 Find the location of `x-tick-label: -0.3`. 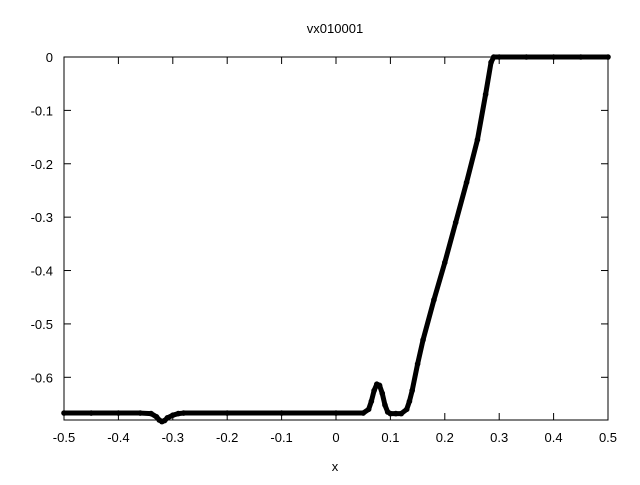

x-tick-label: -0.3 is located at coordinates (173, 437).